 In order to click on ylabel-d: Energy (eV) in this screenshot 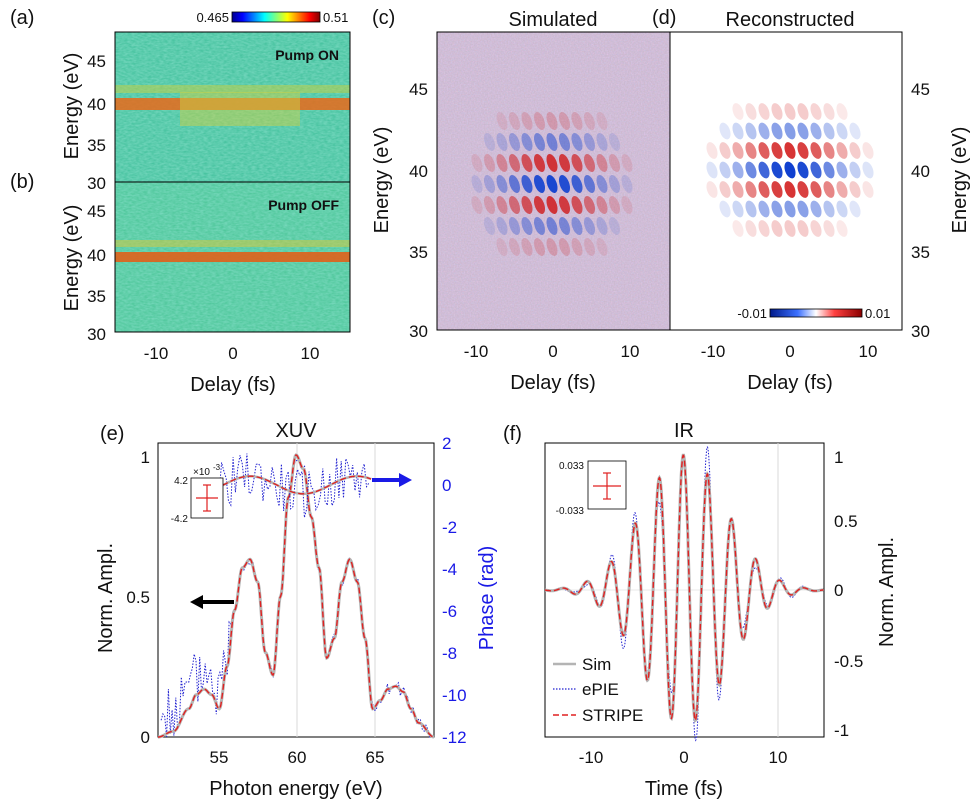, I will do `click(960, 180)`.